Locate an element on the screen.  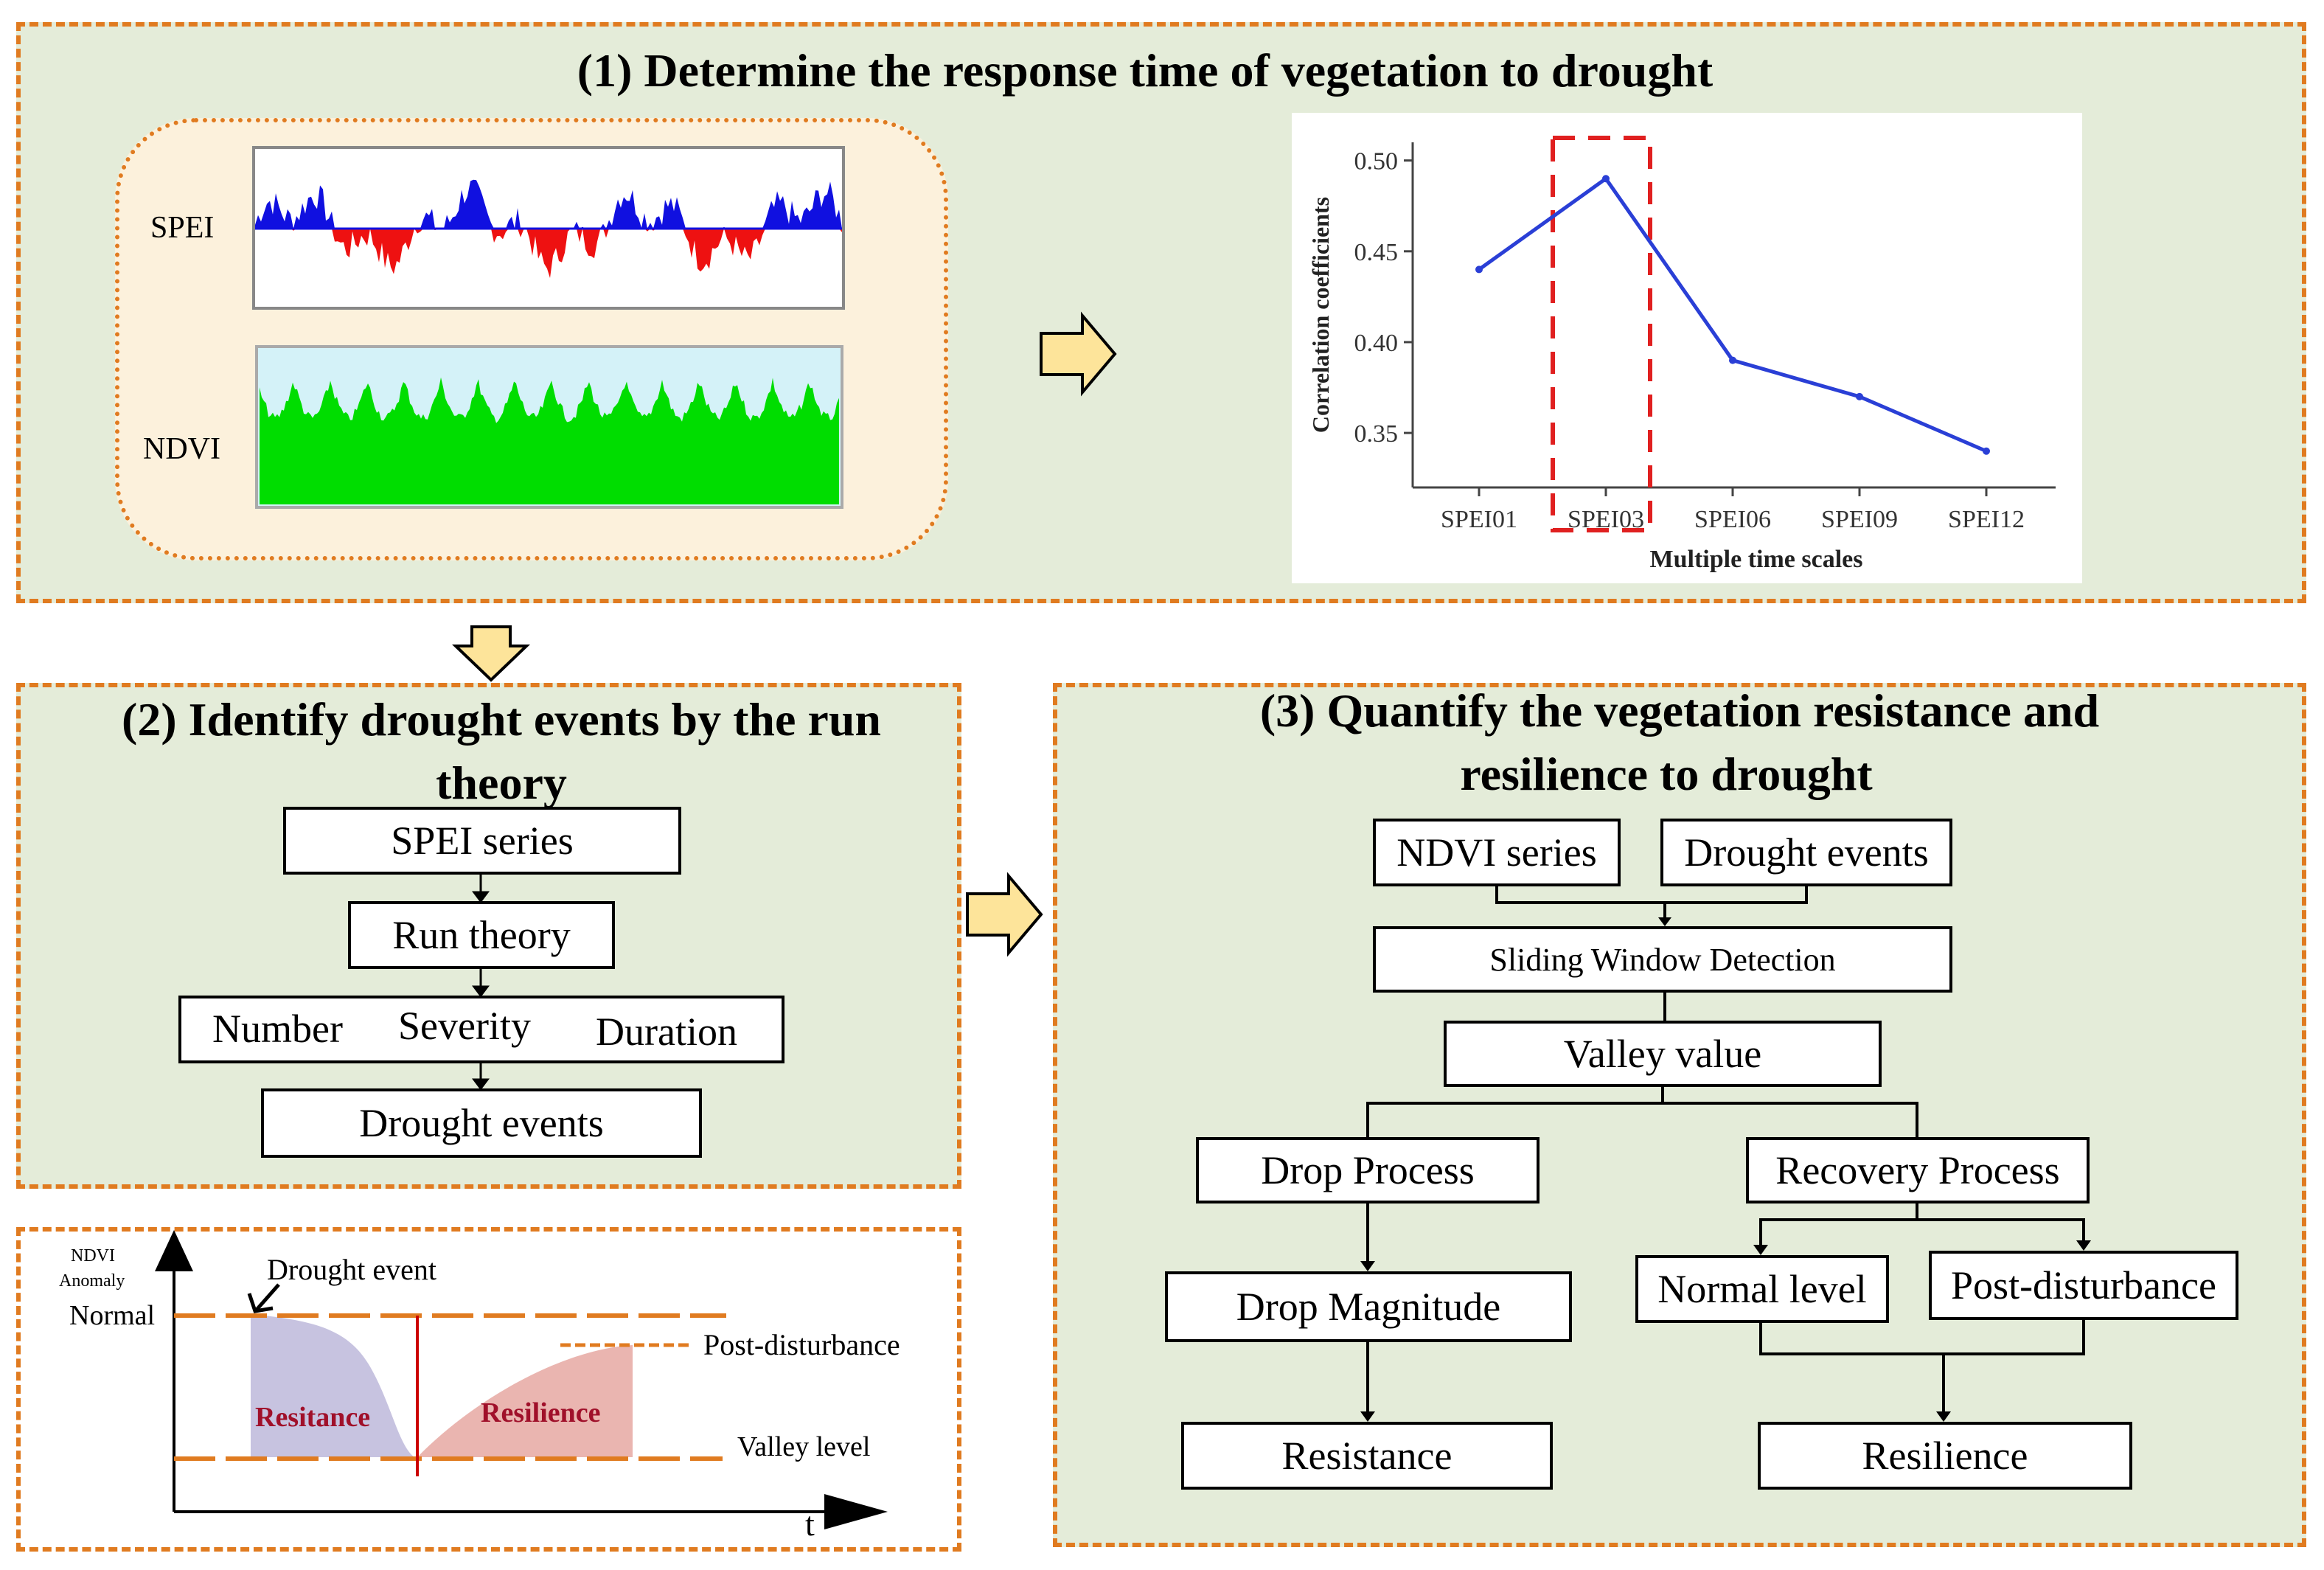
arrow-down-icon is located at coordinates (491, 653).